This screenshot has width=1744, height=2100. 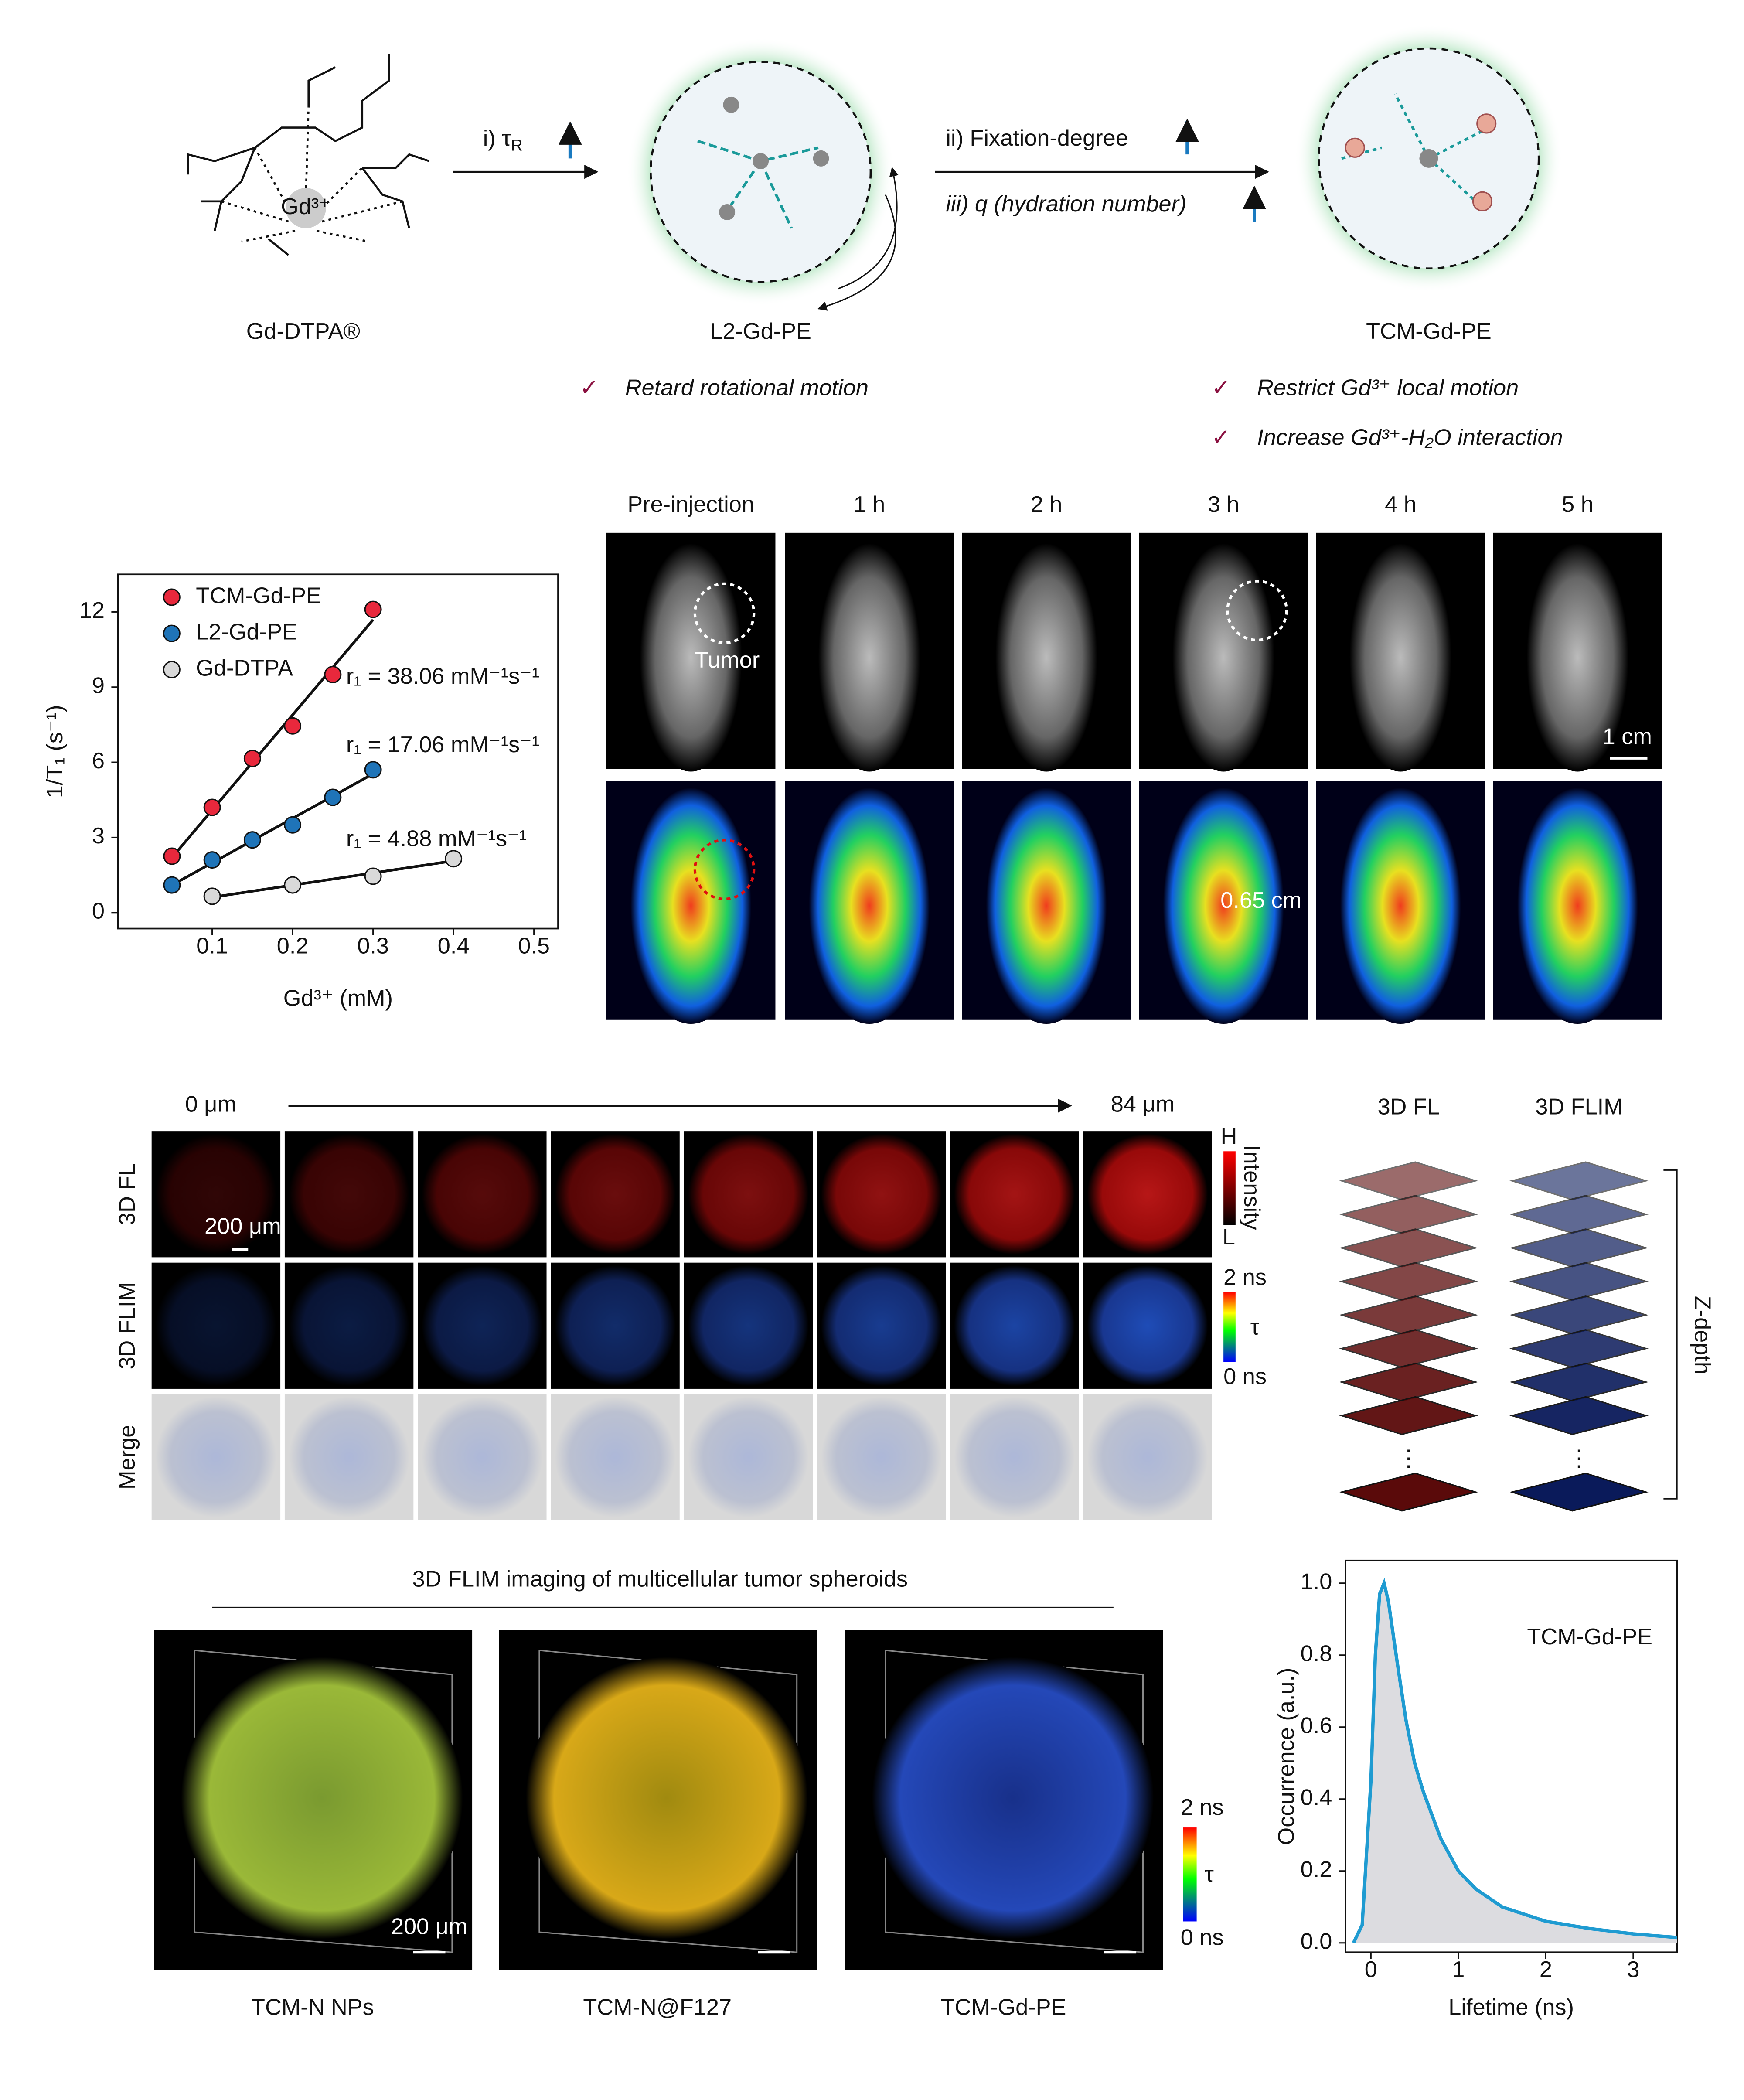 I want to click on y-tick-label: 0.8, so click(x=1316, y=1654).